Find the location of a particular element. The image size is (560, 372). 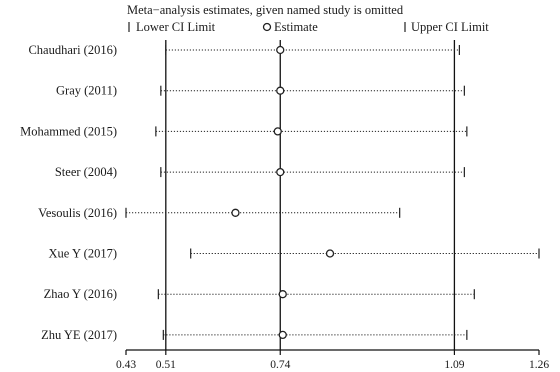

legend: Lower CI Limit Estimate Upper CI Limit is located at coordinates (308, 27).